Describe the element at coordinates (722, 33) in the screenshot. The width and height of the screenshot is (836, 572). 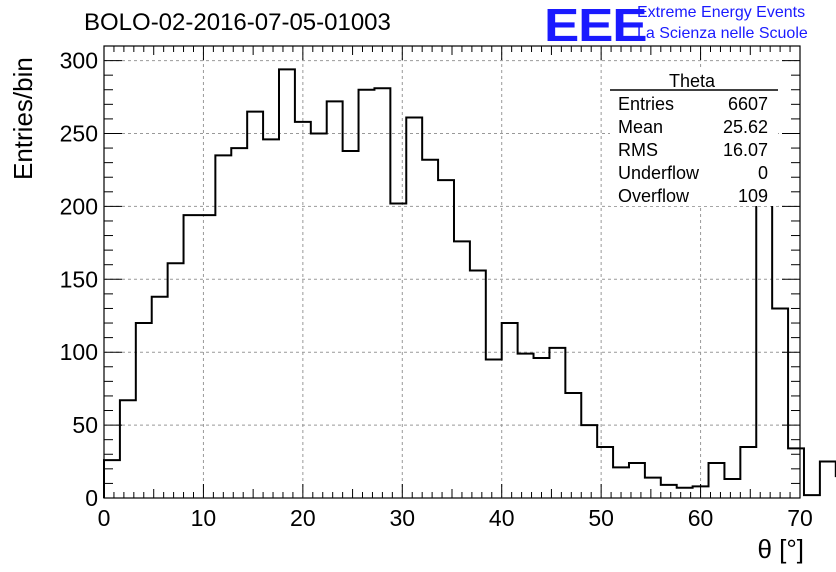
I see `logo-subtitle-2: La Scienza nelle Scuole` at that location.